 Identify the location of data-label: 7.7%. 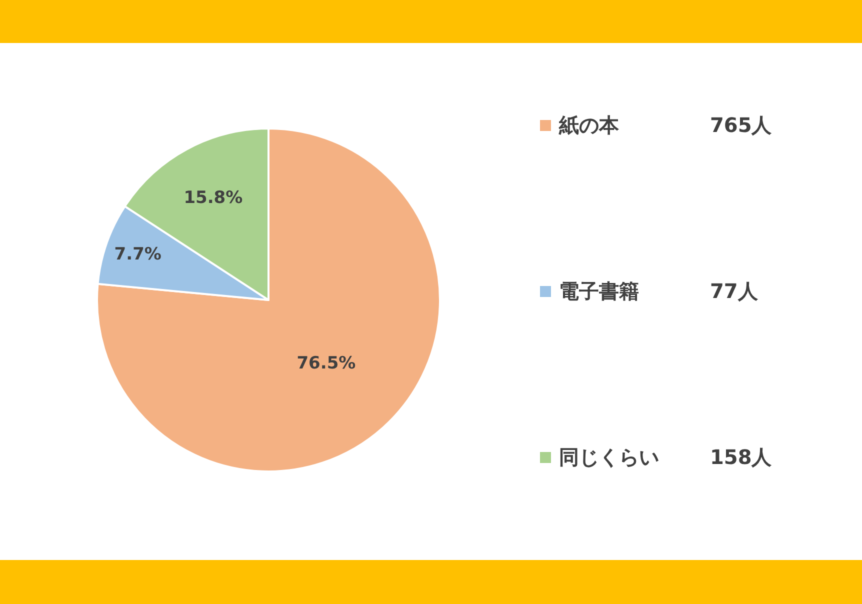
(138, 254).